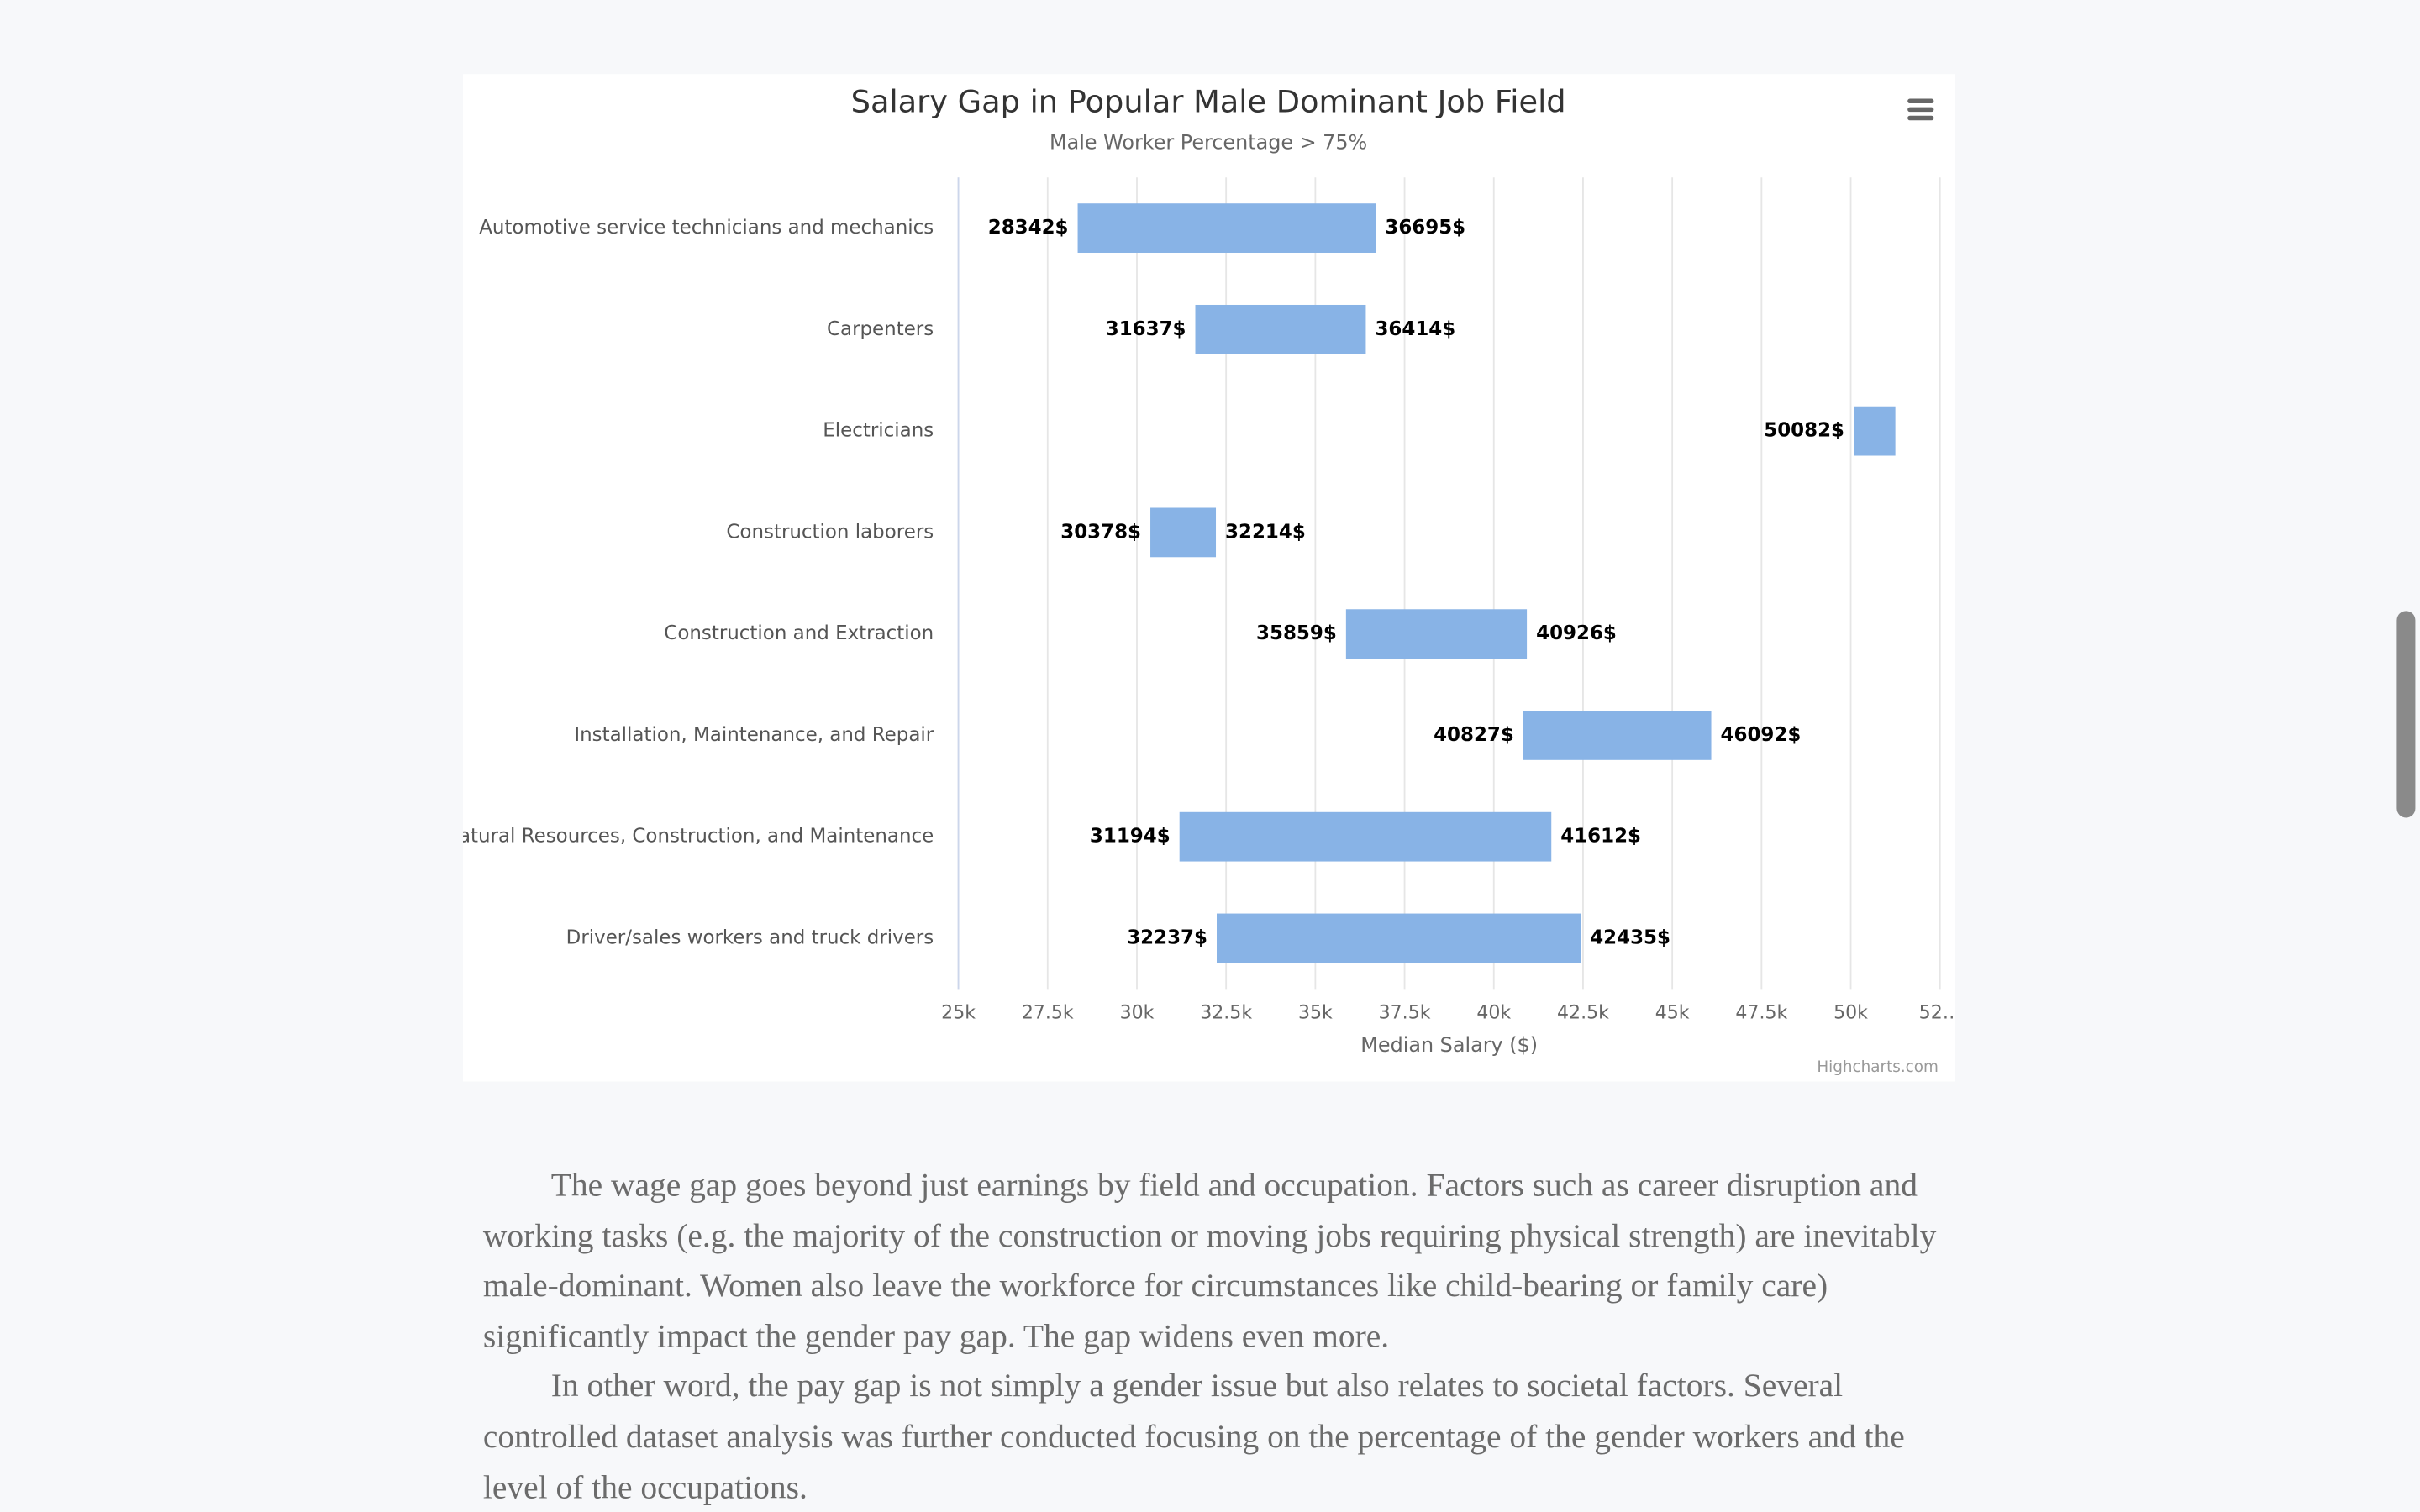 Image resolution: width=2420 pixels, height=1512 pixels. What do you see at coordinates (754, 735) in the screenshot?
I see `category-label: Installation, Maintenance, and Repair` at bounding box center [754, 735].